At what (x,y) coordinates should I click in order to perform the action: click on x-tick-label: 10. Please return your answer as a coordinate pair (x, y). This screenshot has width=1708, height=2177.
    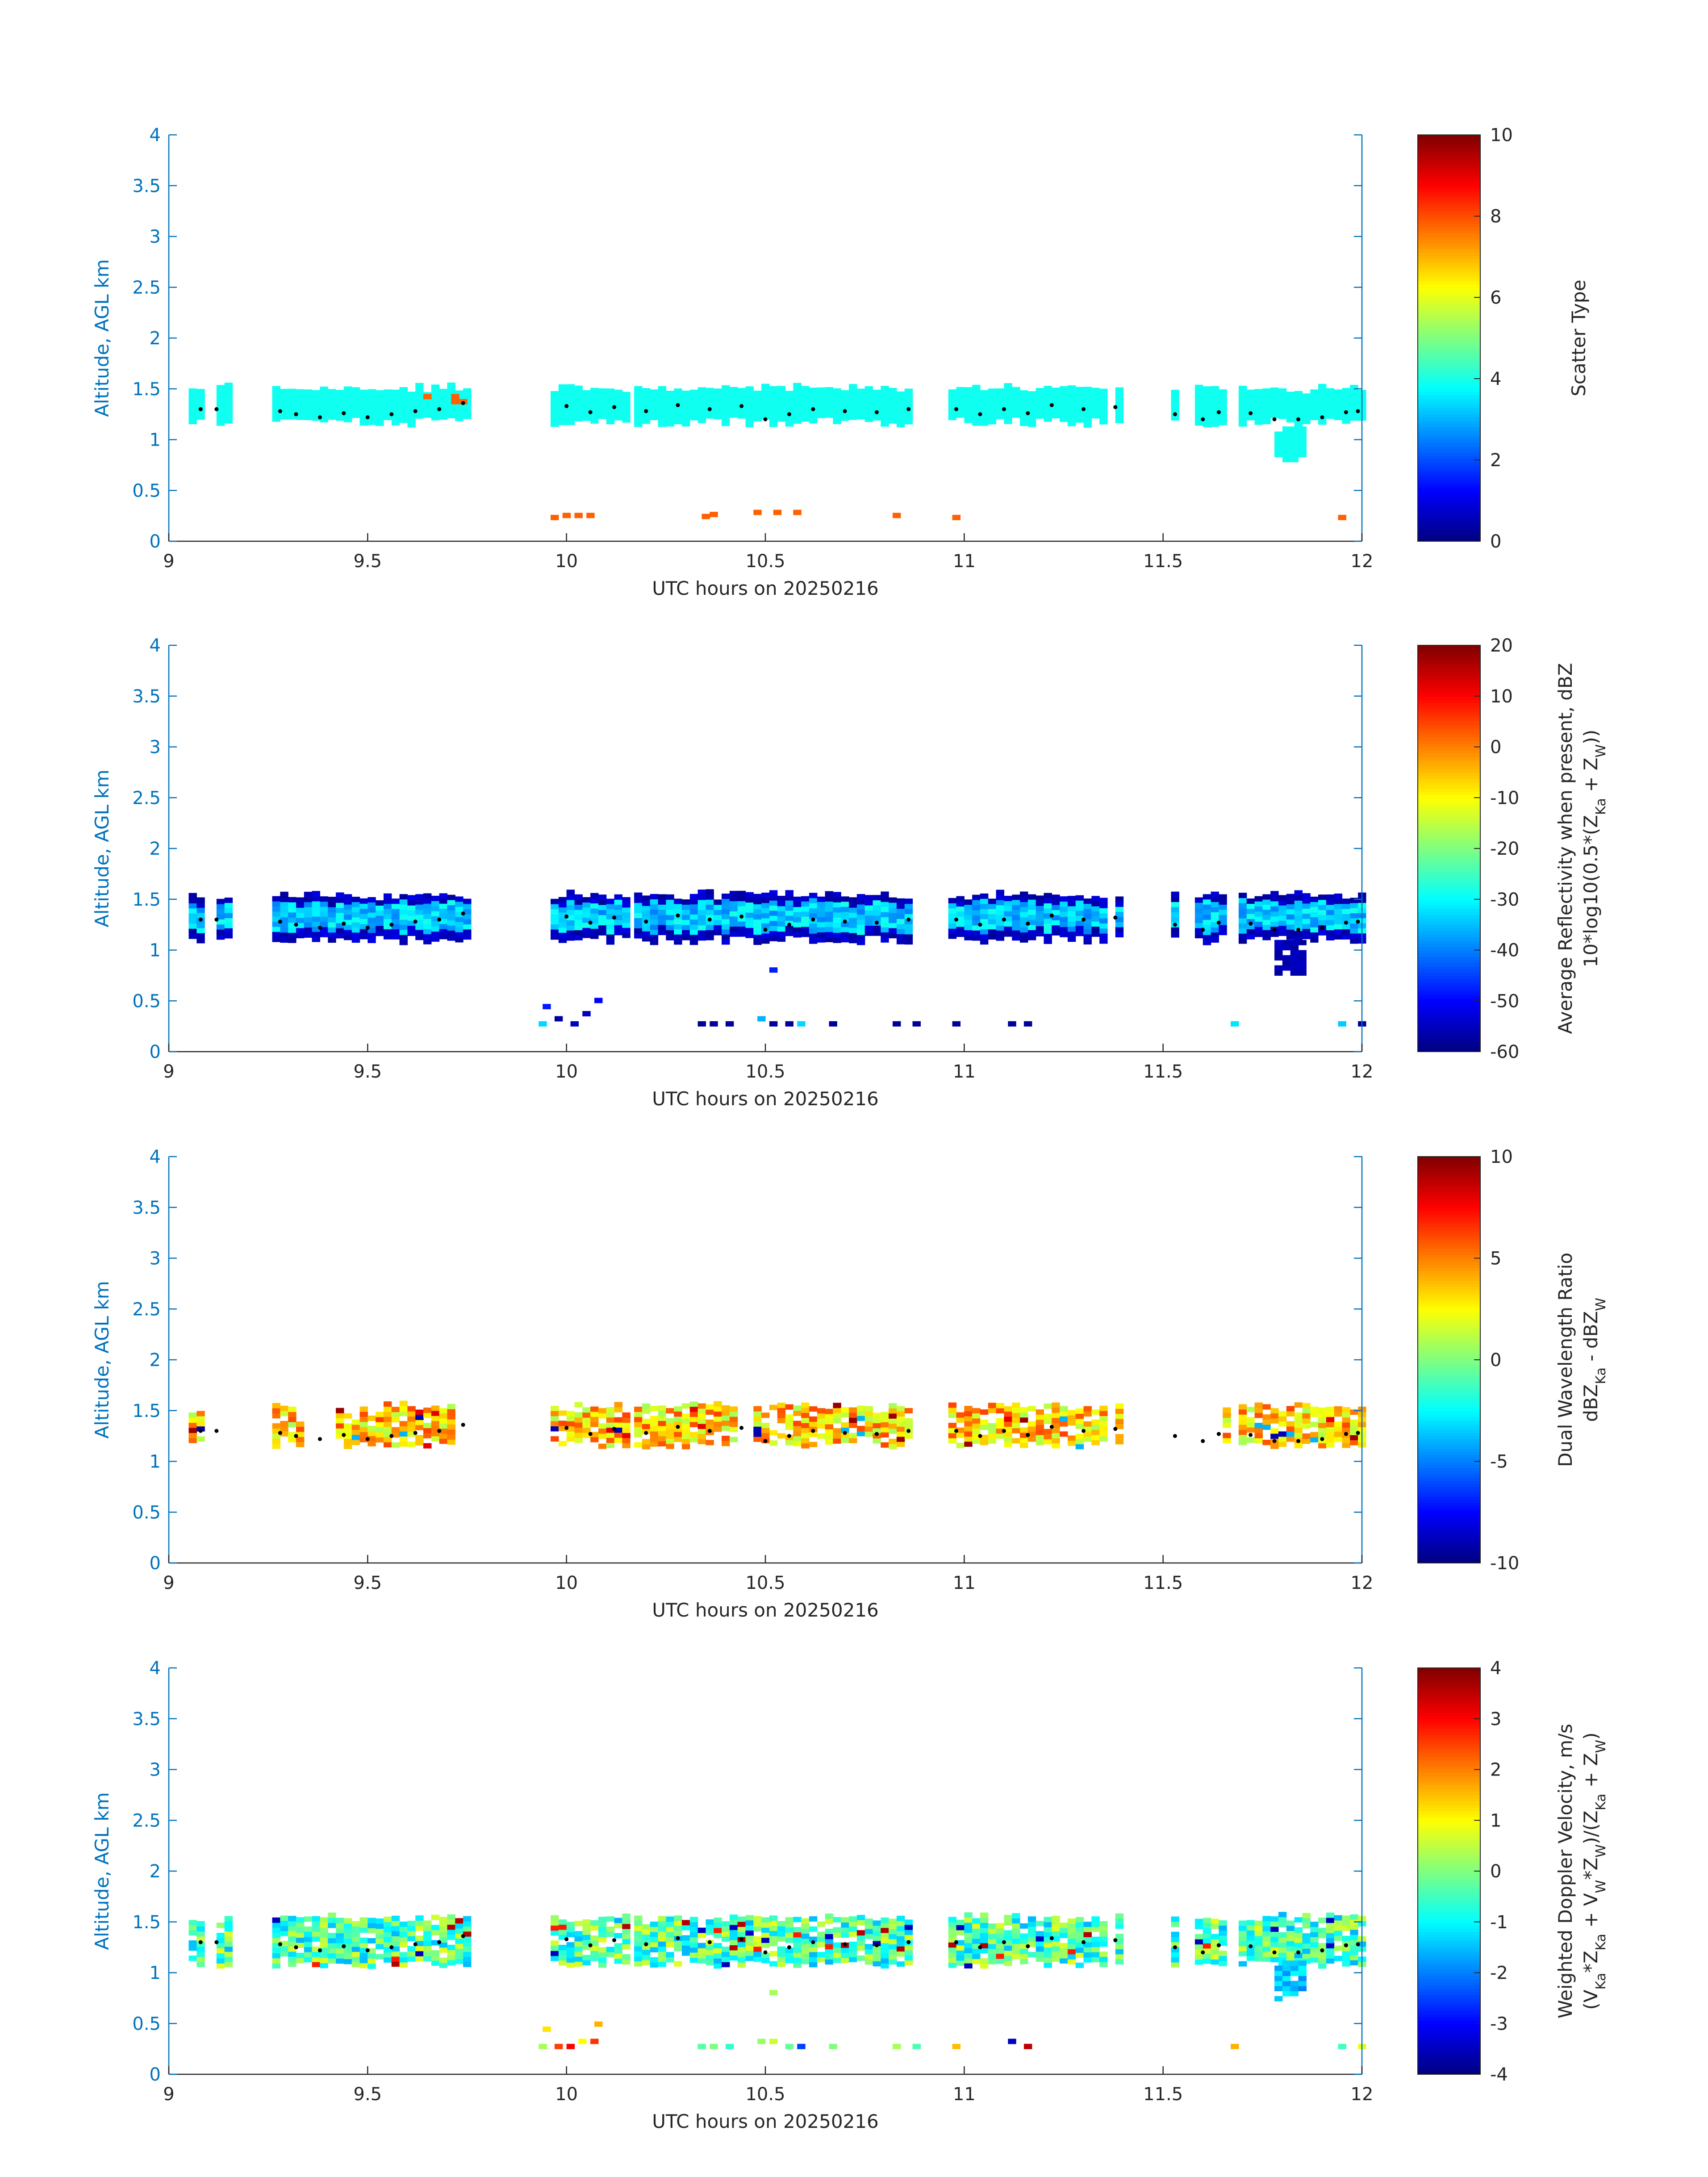
    Looking at the image, I should click on (566, 2094).